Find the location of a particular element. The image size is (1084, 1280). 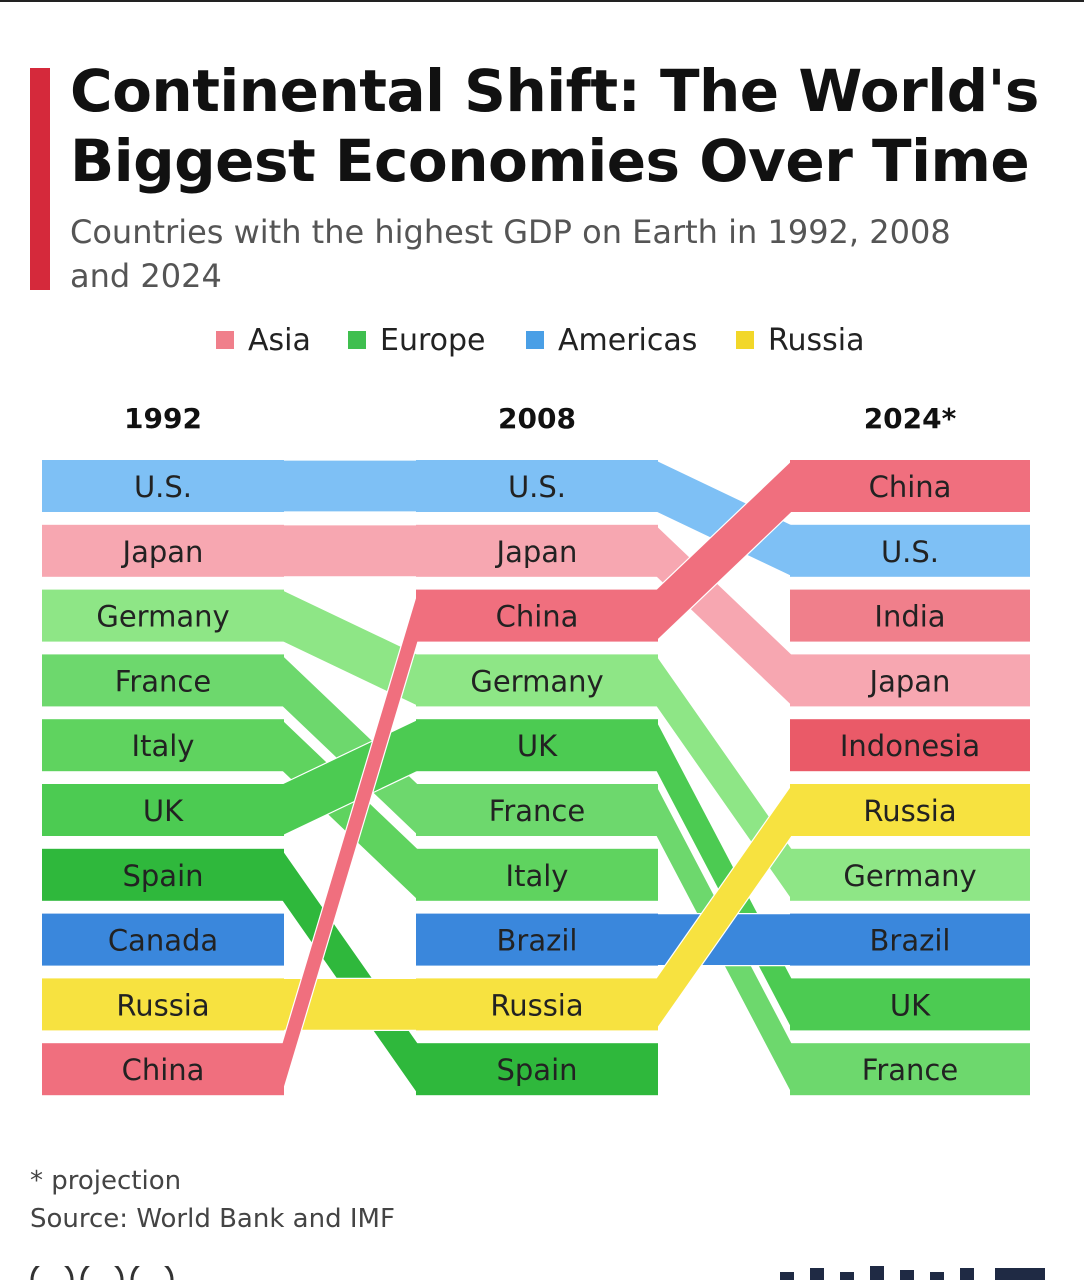

bar-1992-russia is located at coordinates (163, 1004).